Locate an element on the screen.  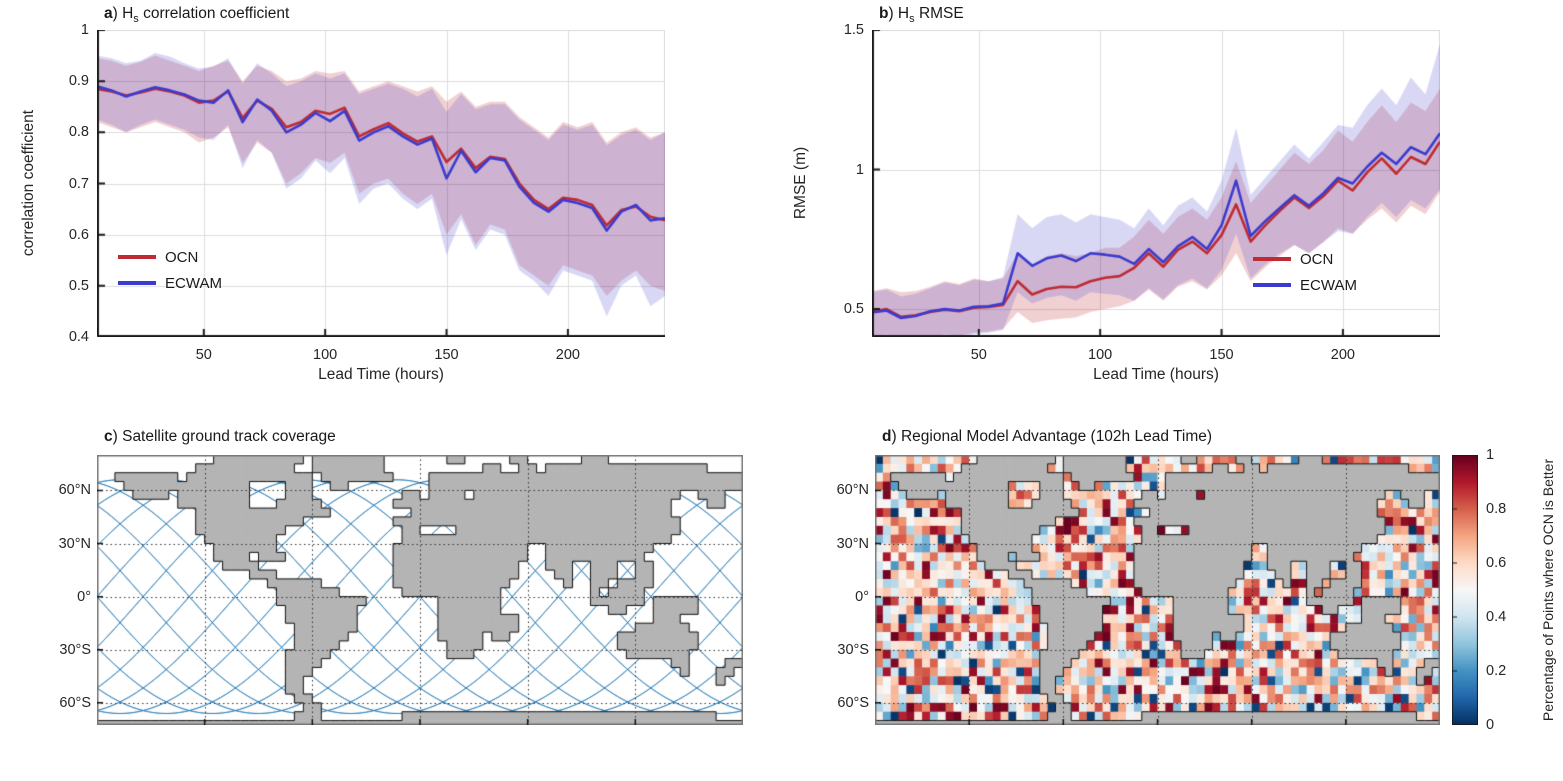
panel-b-rmse-plot is located at coordinates (1156, 183).